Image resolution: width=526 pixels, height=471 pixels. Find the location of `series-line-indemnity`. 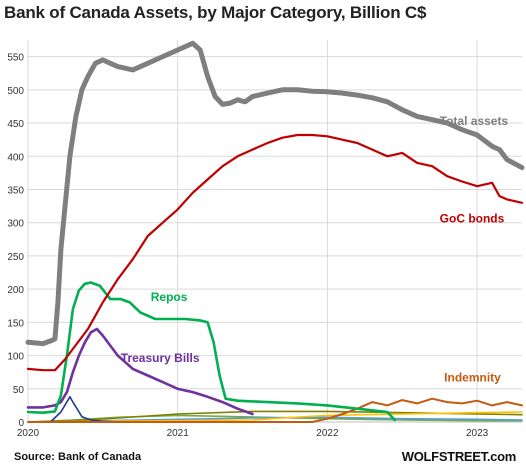

series-line-indemnity is located at coordinates (275, 410).